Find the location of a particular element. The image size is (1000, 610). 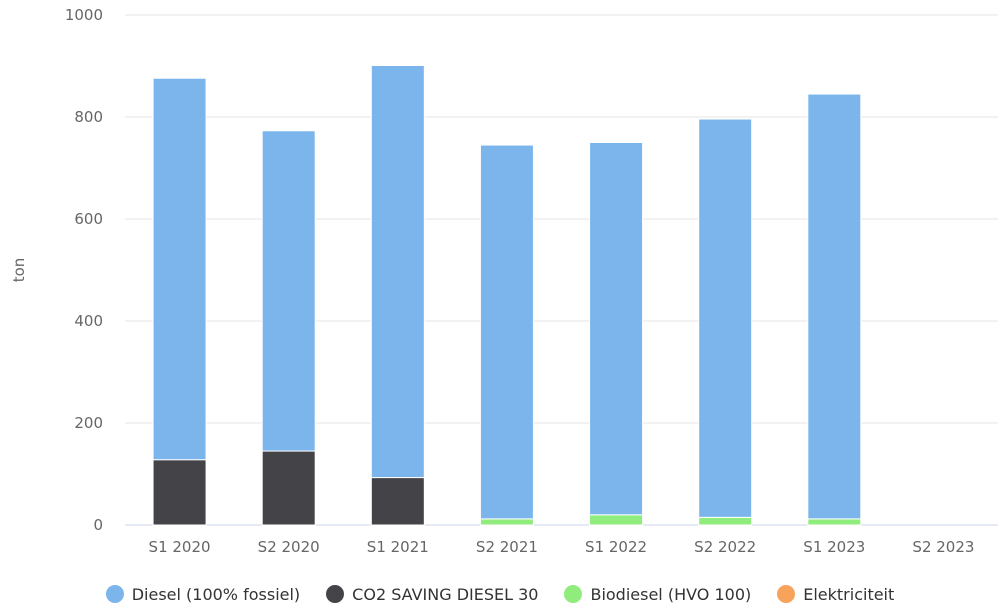

legend-item: Biodiesel (HVO 100) is located at coordinates (657, 594).